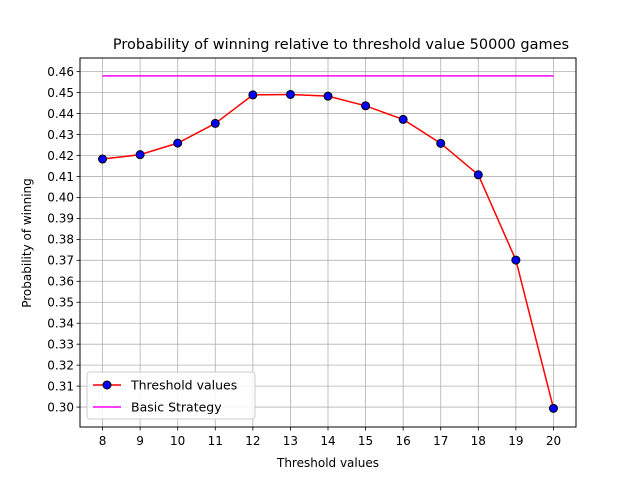 Image resolution: width=640 pixels, height=480 pixels. I want to click on y-tick-label: 0.46, so click(60, 72).